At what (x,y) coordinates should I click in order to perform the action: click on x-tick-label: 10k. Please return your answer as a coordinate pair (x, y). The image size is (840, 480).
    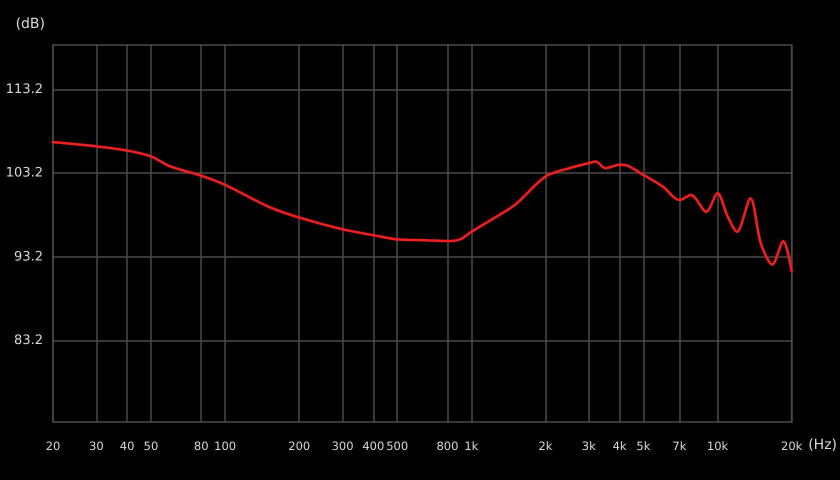
    Looking at the image, I should click on (717, 446).